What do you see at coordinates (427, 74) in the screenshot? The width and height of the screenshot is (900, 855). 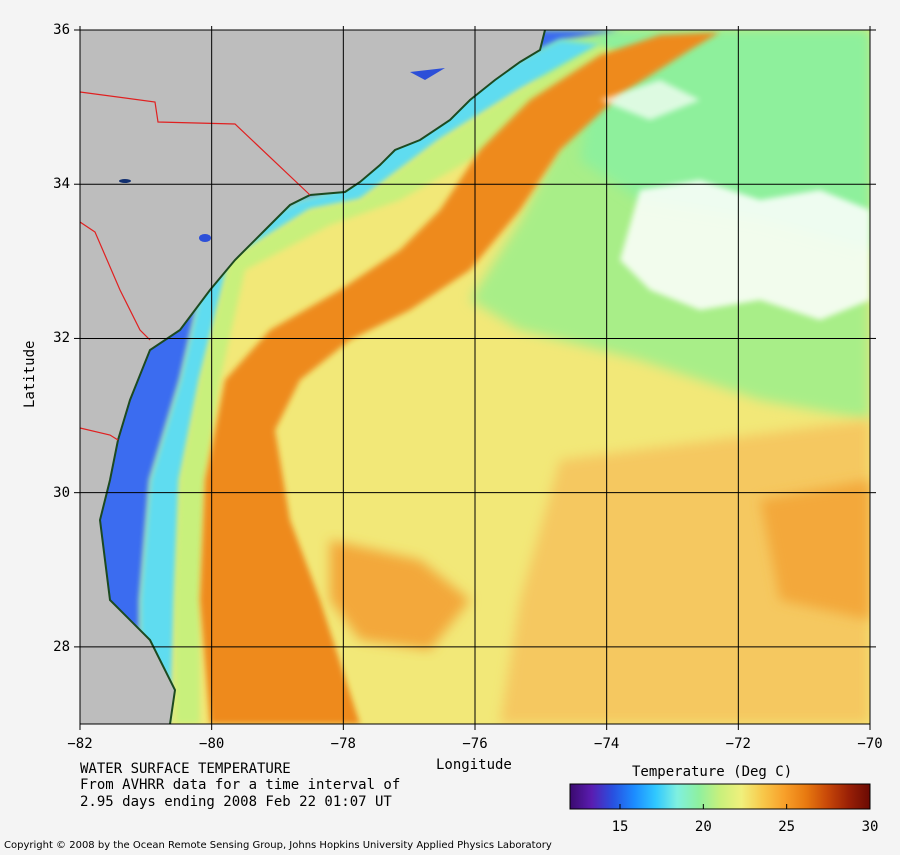 I see `sound` at bounding box center [427, 74].